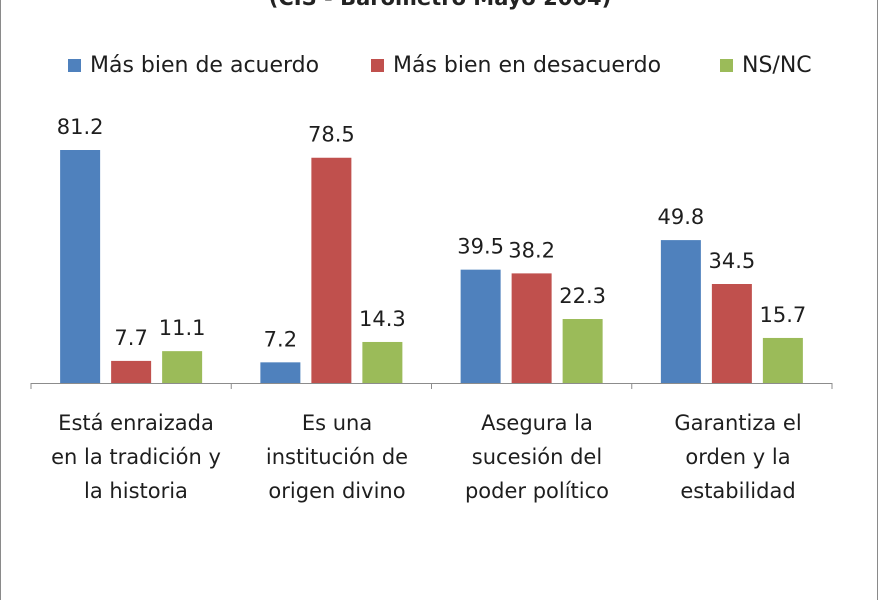 This screenshot has height=600, width=880. I want to click on data-label: 22.3, so click(582, 296).